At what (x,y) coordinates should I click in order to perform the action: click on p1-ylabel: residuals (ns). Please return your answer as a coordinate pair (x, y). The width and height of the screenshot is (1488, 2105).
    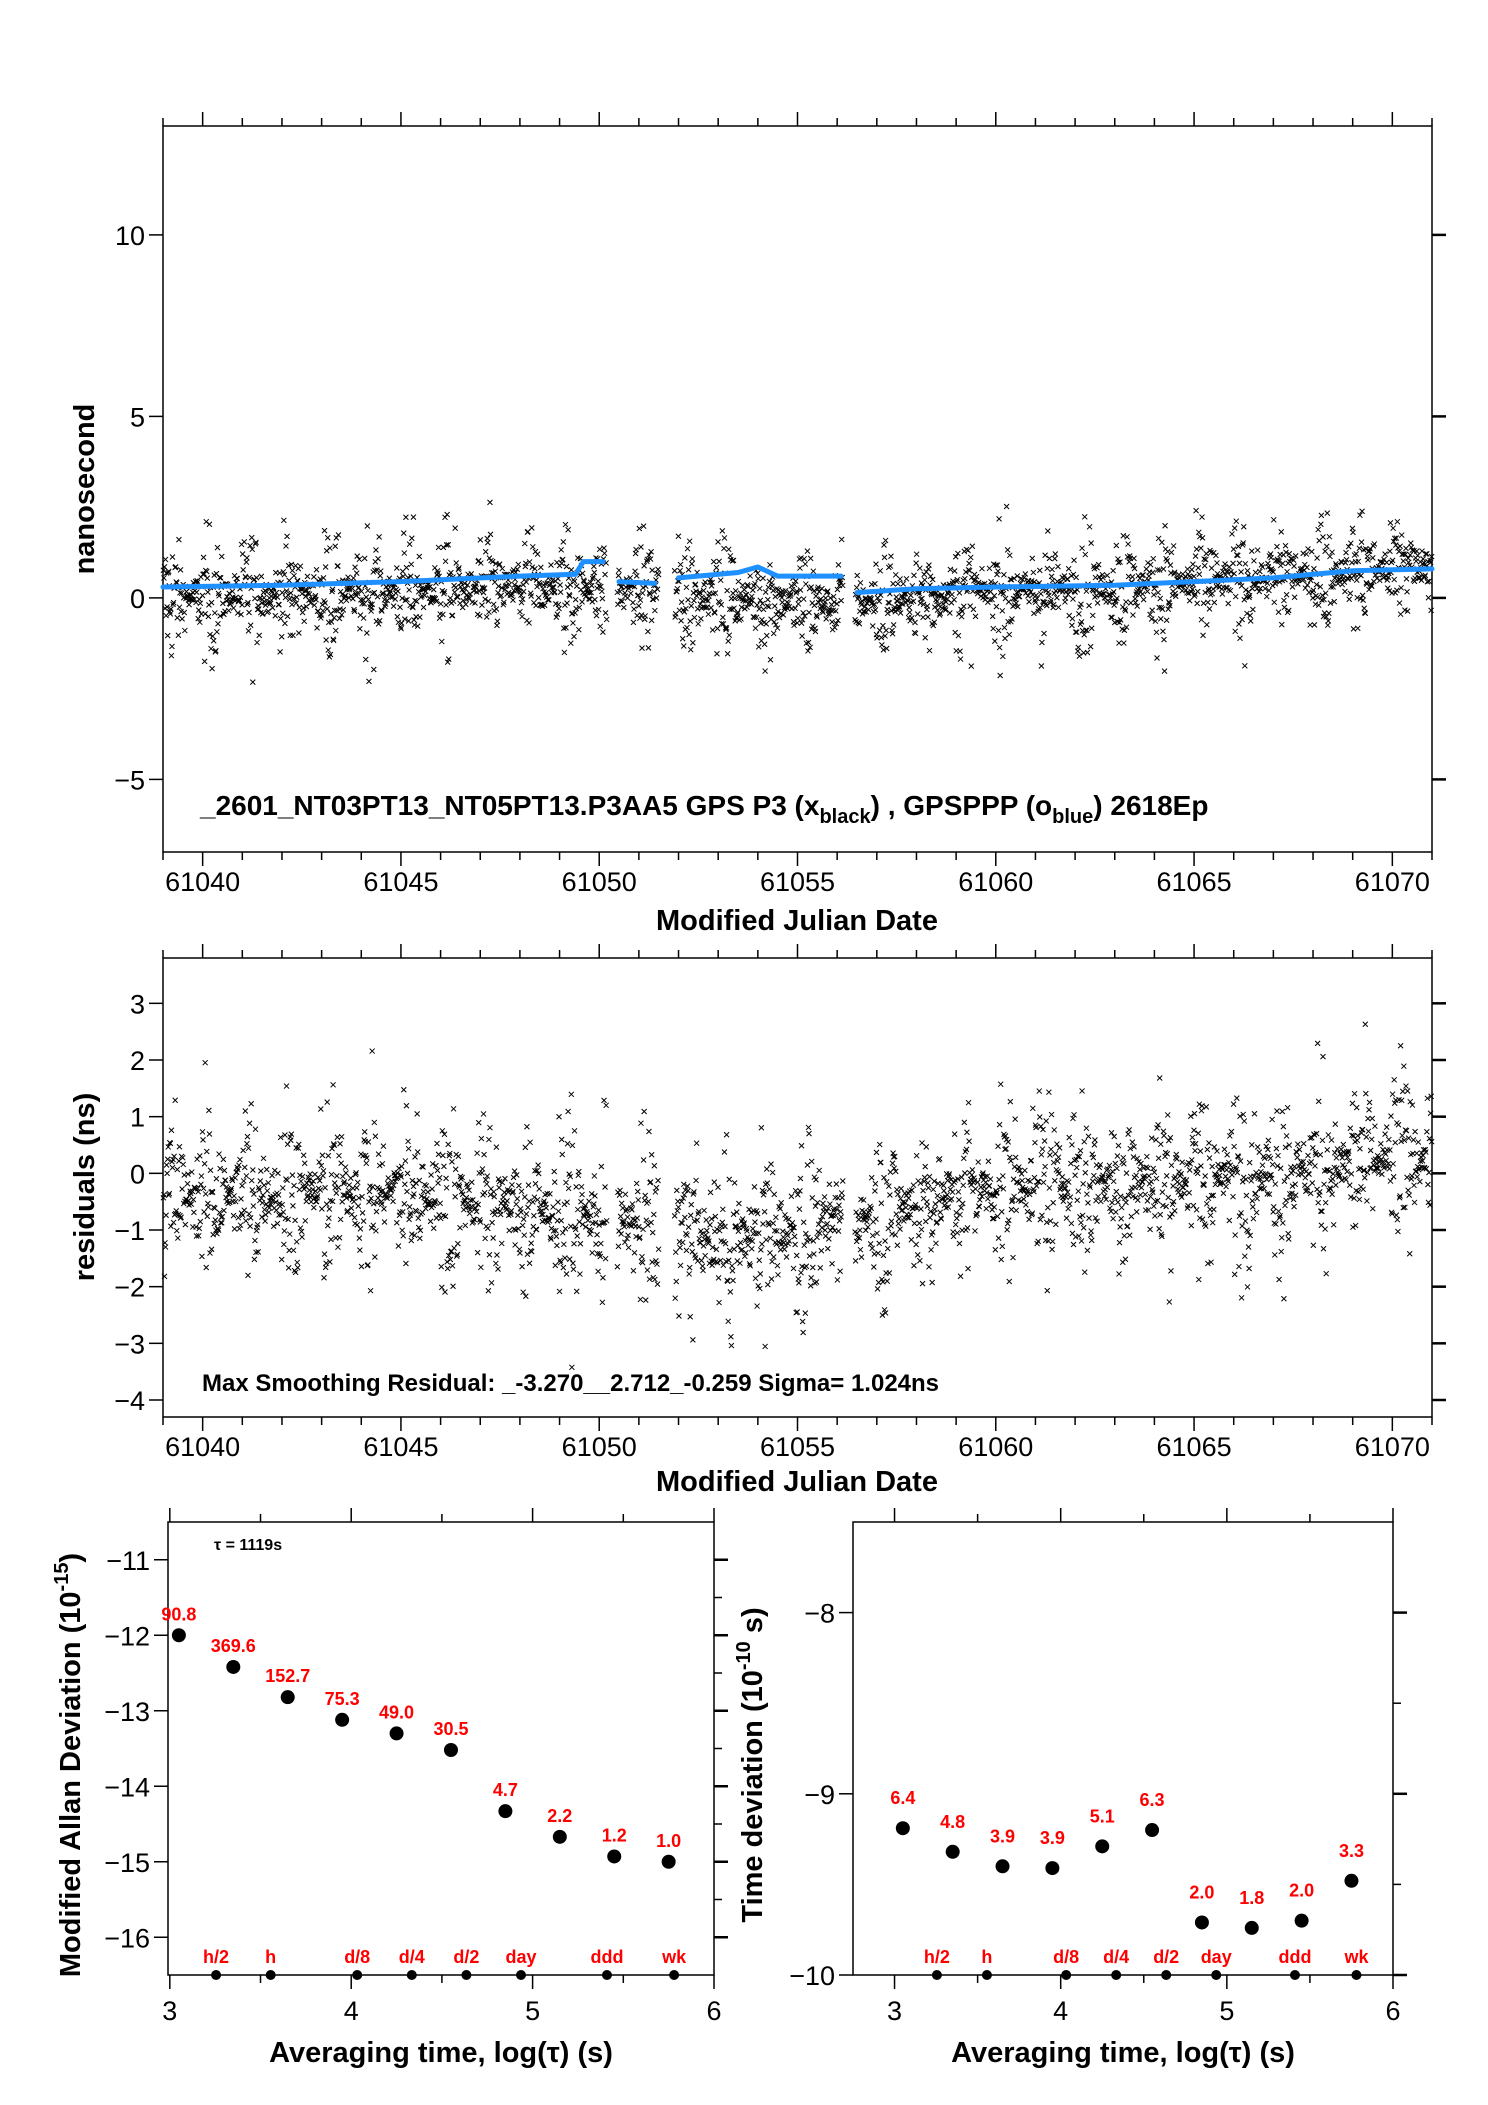
    Looking at the image, I should click on (85, 1187).